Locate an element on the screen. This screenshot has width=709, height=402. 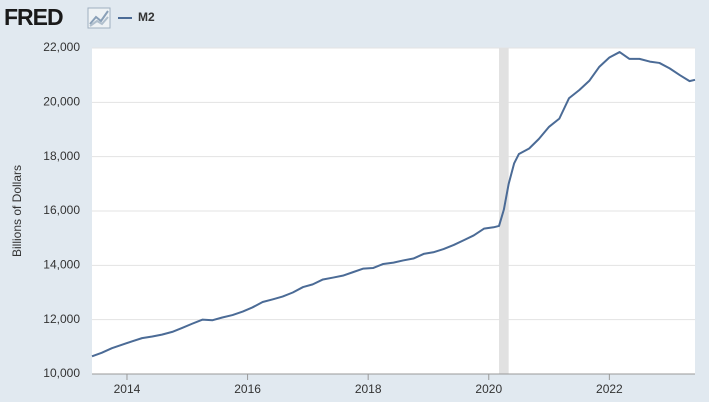
logo-icon is located at coordinates (99, 18).